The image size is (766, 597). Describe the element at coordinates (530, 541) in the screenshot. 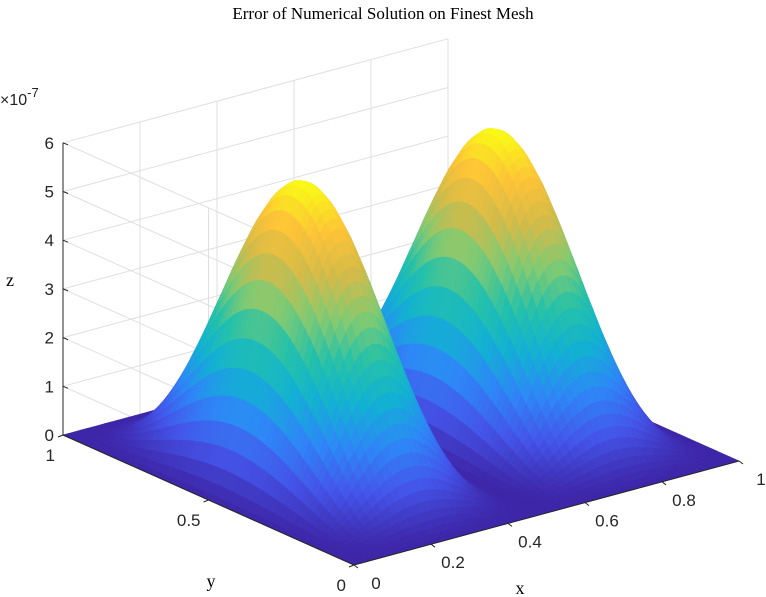

I see `x-tick-label: 0.4` at that location.